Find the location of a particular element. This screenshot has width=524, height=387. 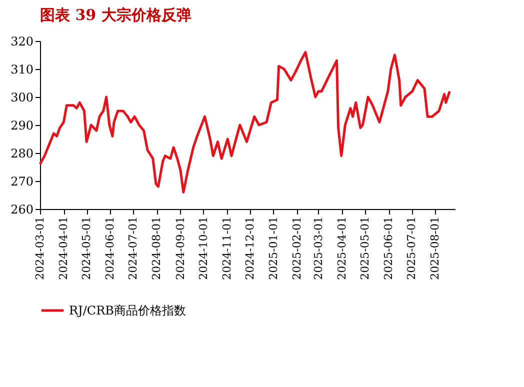

y-tick-label: 300 is located at coordinates (22, 97).